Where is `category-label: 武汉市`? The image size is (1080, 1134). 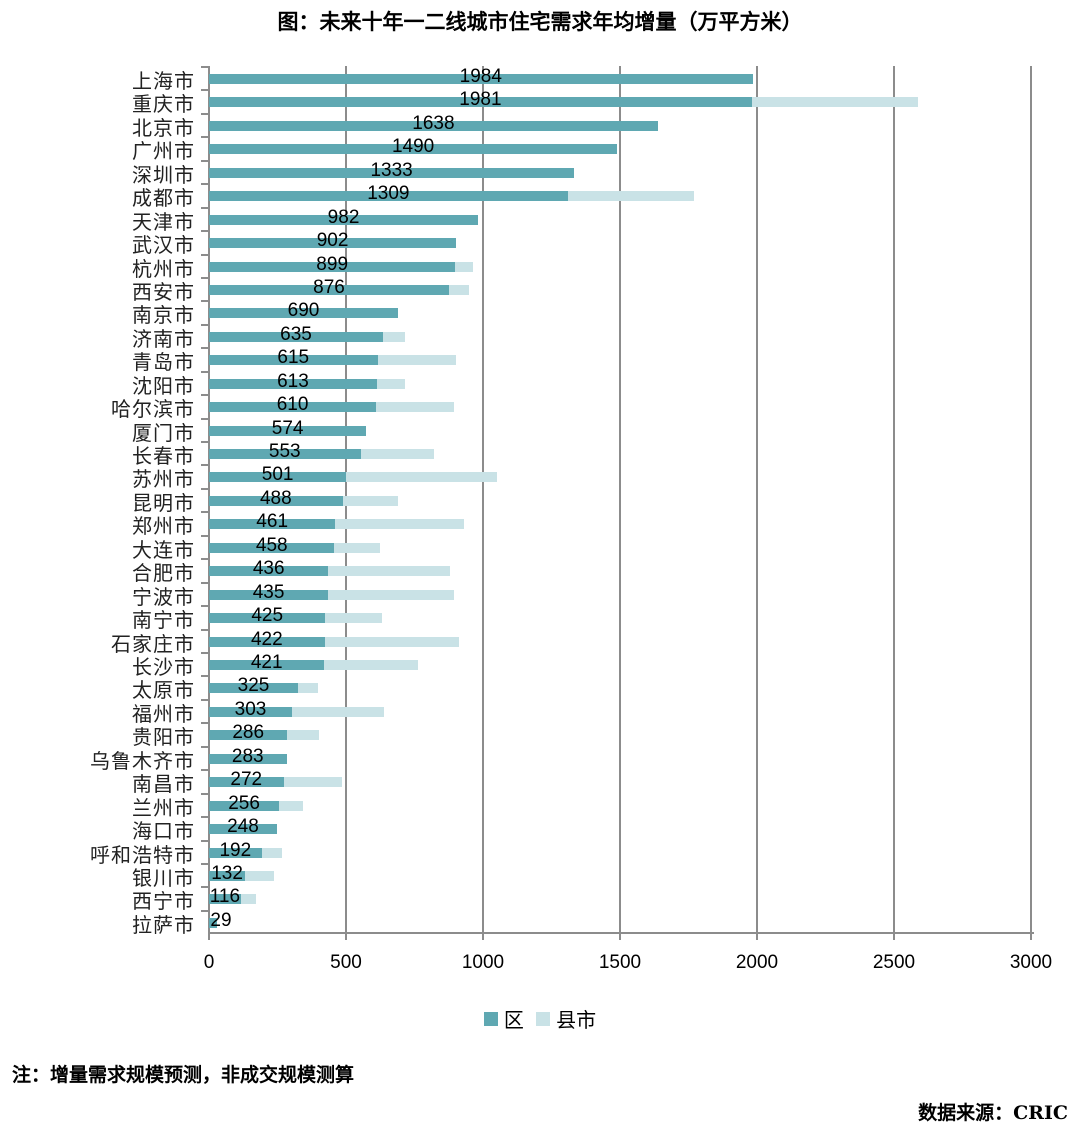
category-label: 武汉市 is located at coordinates (163, 245).